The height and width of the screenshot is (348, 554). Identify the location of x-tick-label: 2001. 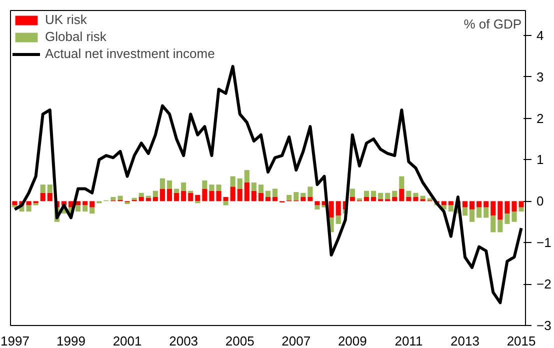
(127, 341).